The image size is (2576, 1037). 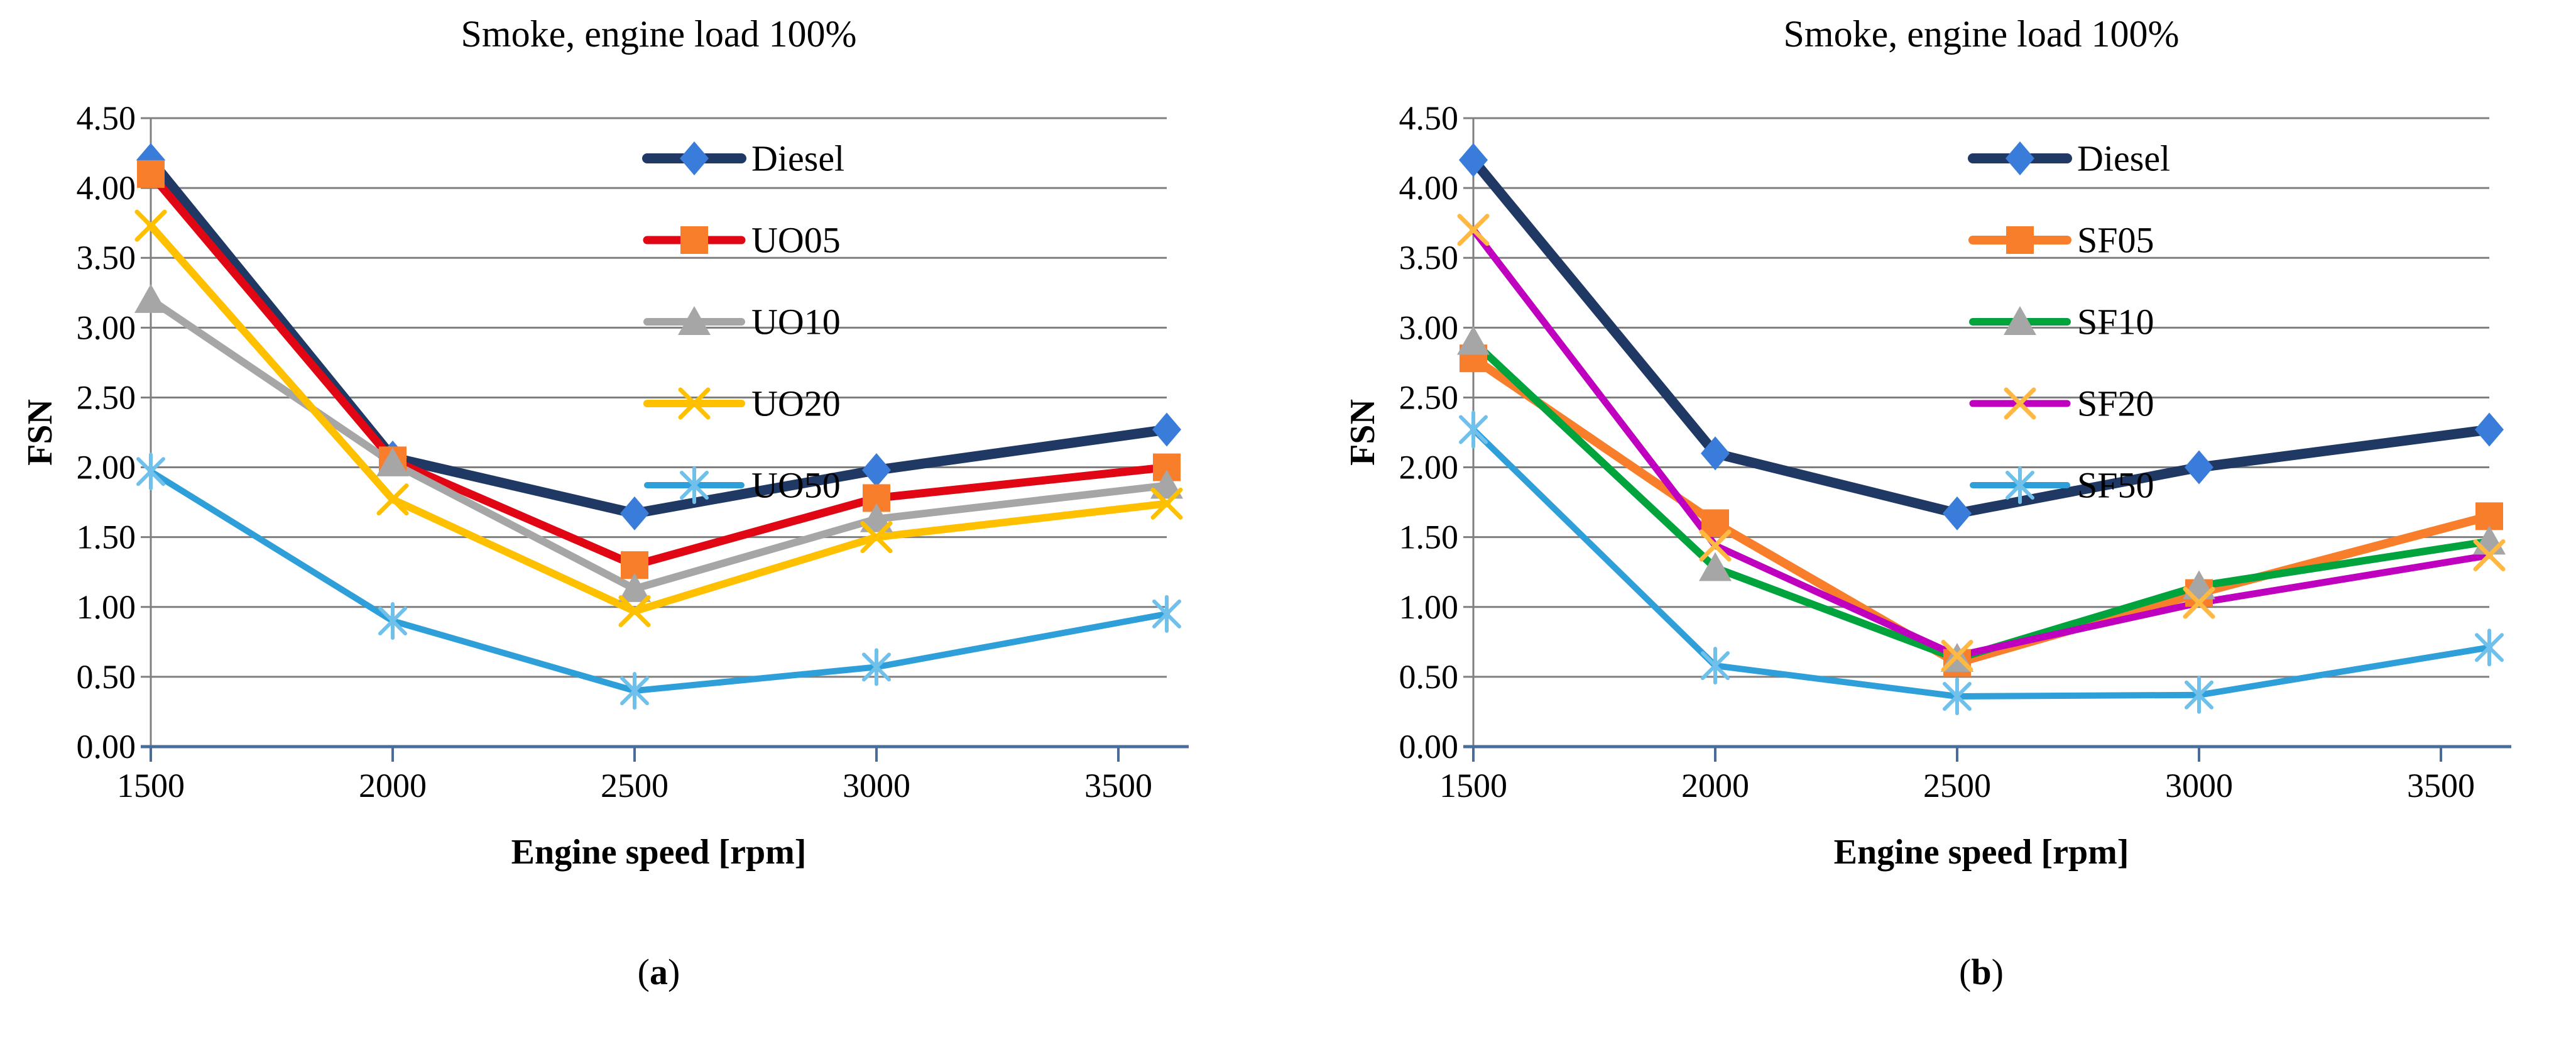 I want to click on legend-marker-UO20, so click(x=694, y=404).